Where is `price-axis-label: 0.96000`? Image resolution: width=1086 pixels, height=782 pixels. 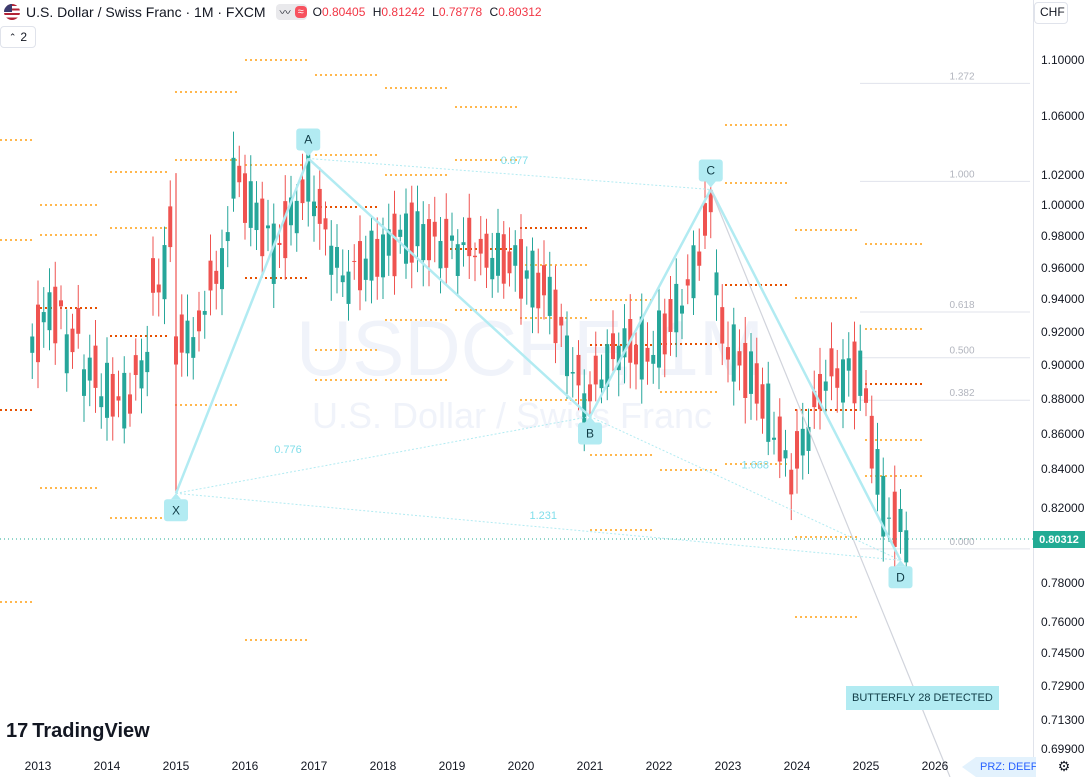
price-axis-label: 0.96000 is located at coordinates (1063, 268).